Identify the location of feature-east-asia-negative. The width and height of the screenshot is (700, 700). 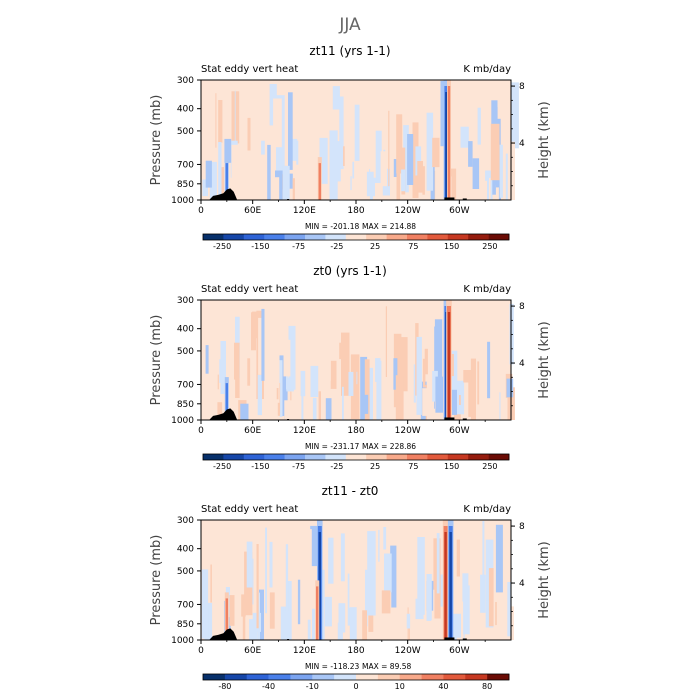
(319, 586).